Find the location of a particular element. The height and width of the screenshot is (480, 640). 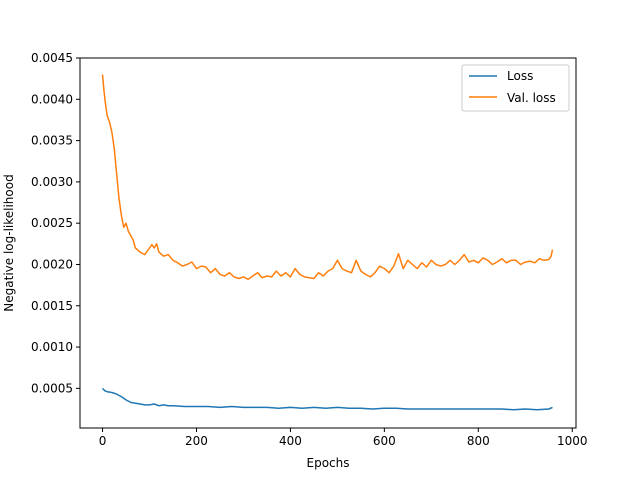

y-tick-label: 0.0015 is located at coordinates (52, 306).